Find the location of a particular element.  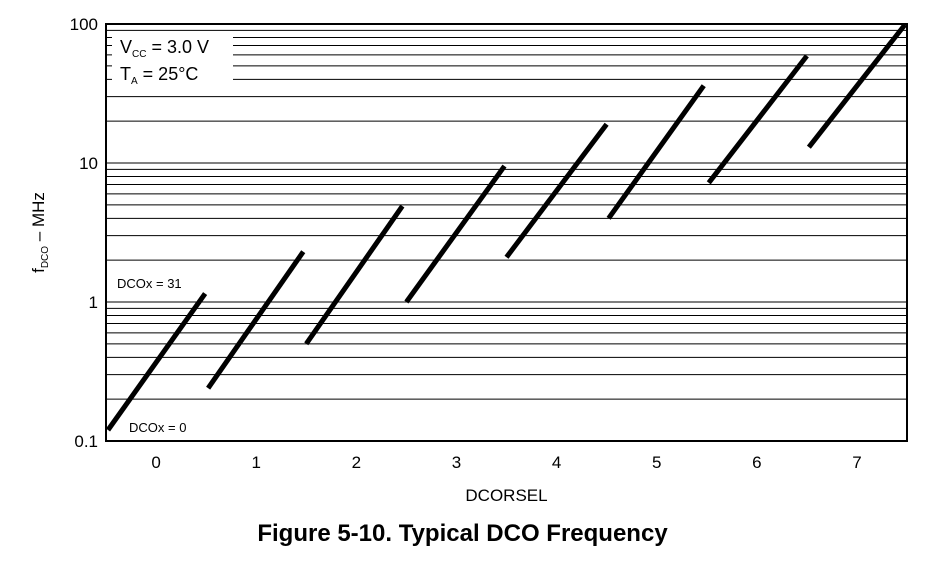

ta-symbol: T is located at coordinates (125, 74).